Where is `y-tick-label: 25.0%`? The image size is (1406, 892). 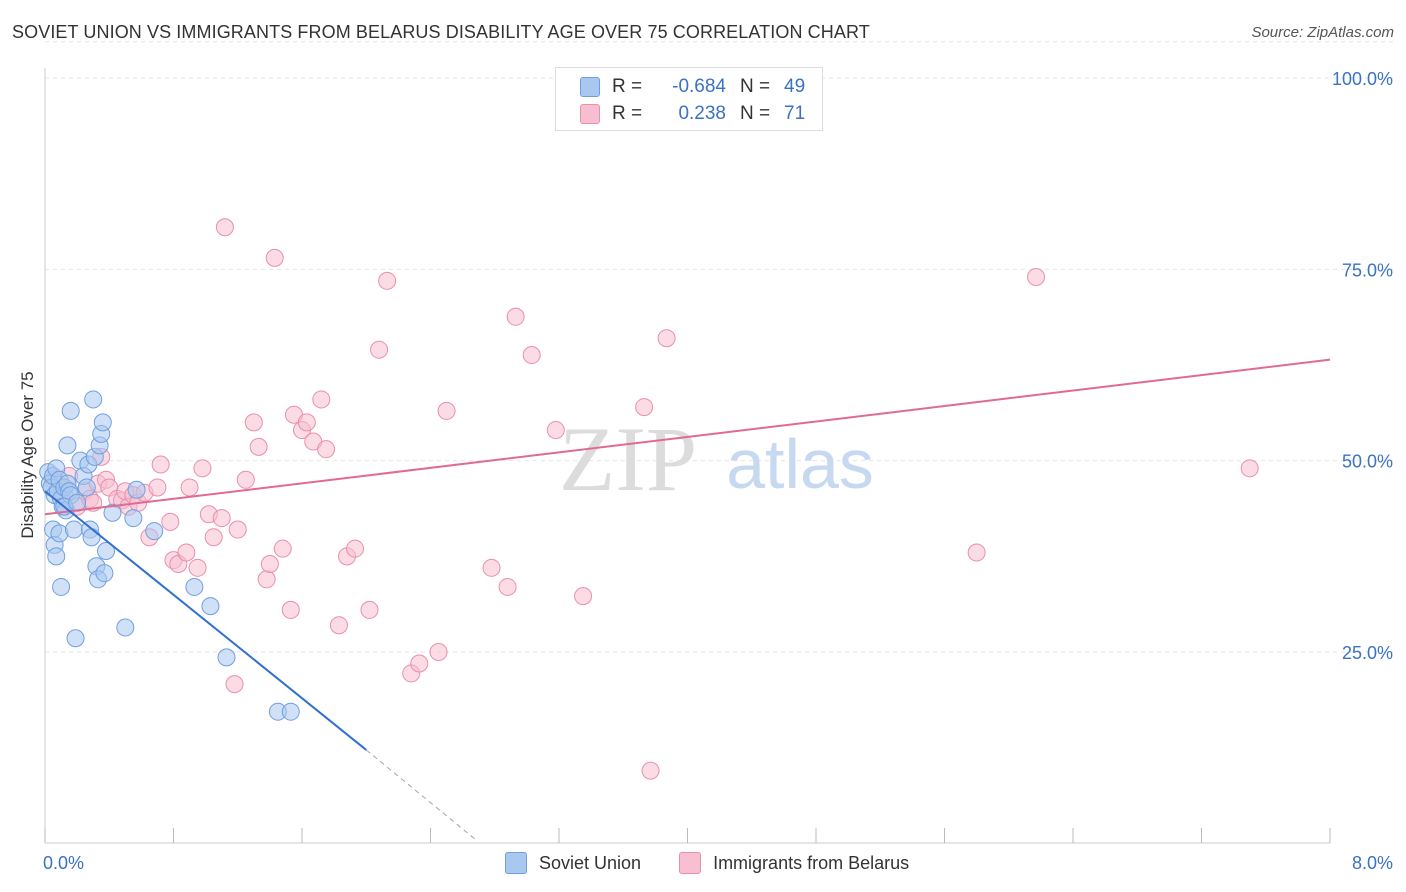 y-tick-label: 25.0% is located at coordinates (1367, 653).